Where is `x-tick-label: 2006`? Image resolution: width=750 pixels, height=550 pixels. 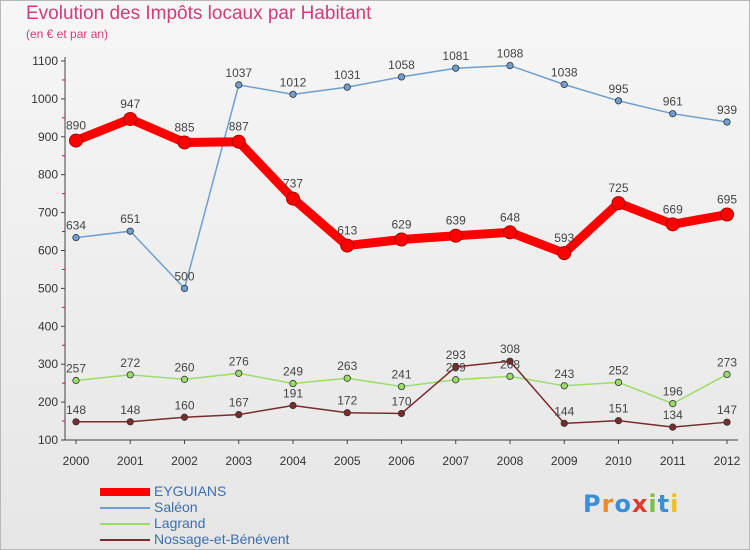
x-tick-label: 2006 is located at coordinates (401, 461).